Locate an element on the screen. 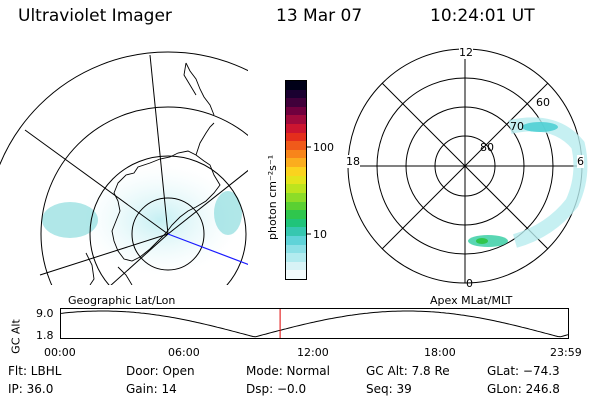 This screenshot has height=400, width=600. timeline-y-min: 1.8 is located at coordinates (45, 335).